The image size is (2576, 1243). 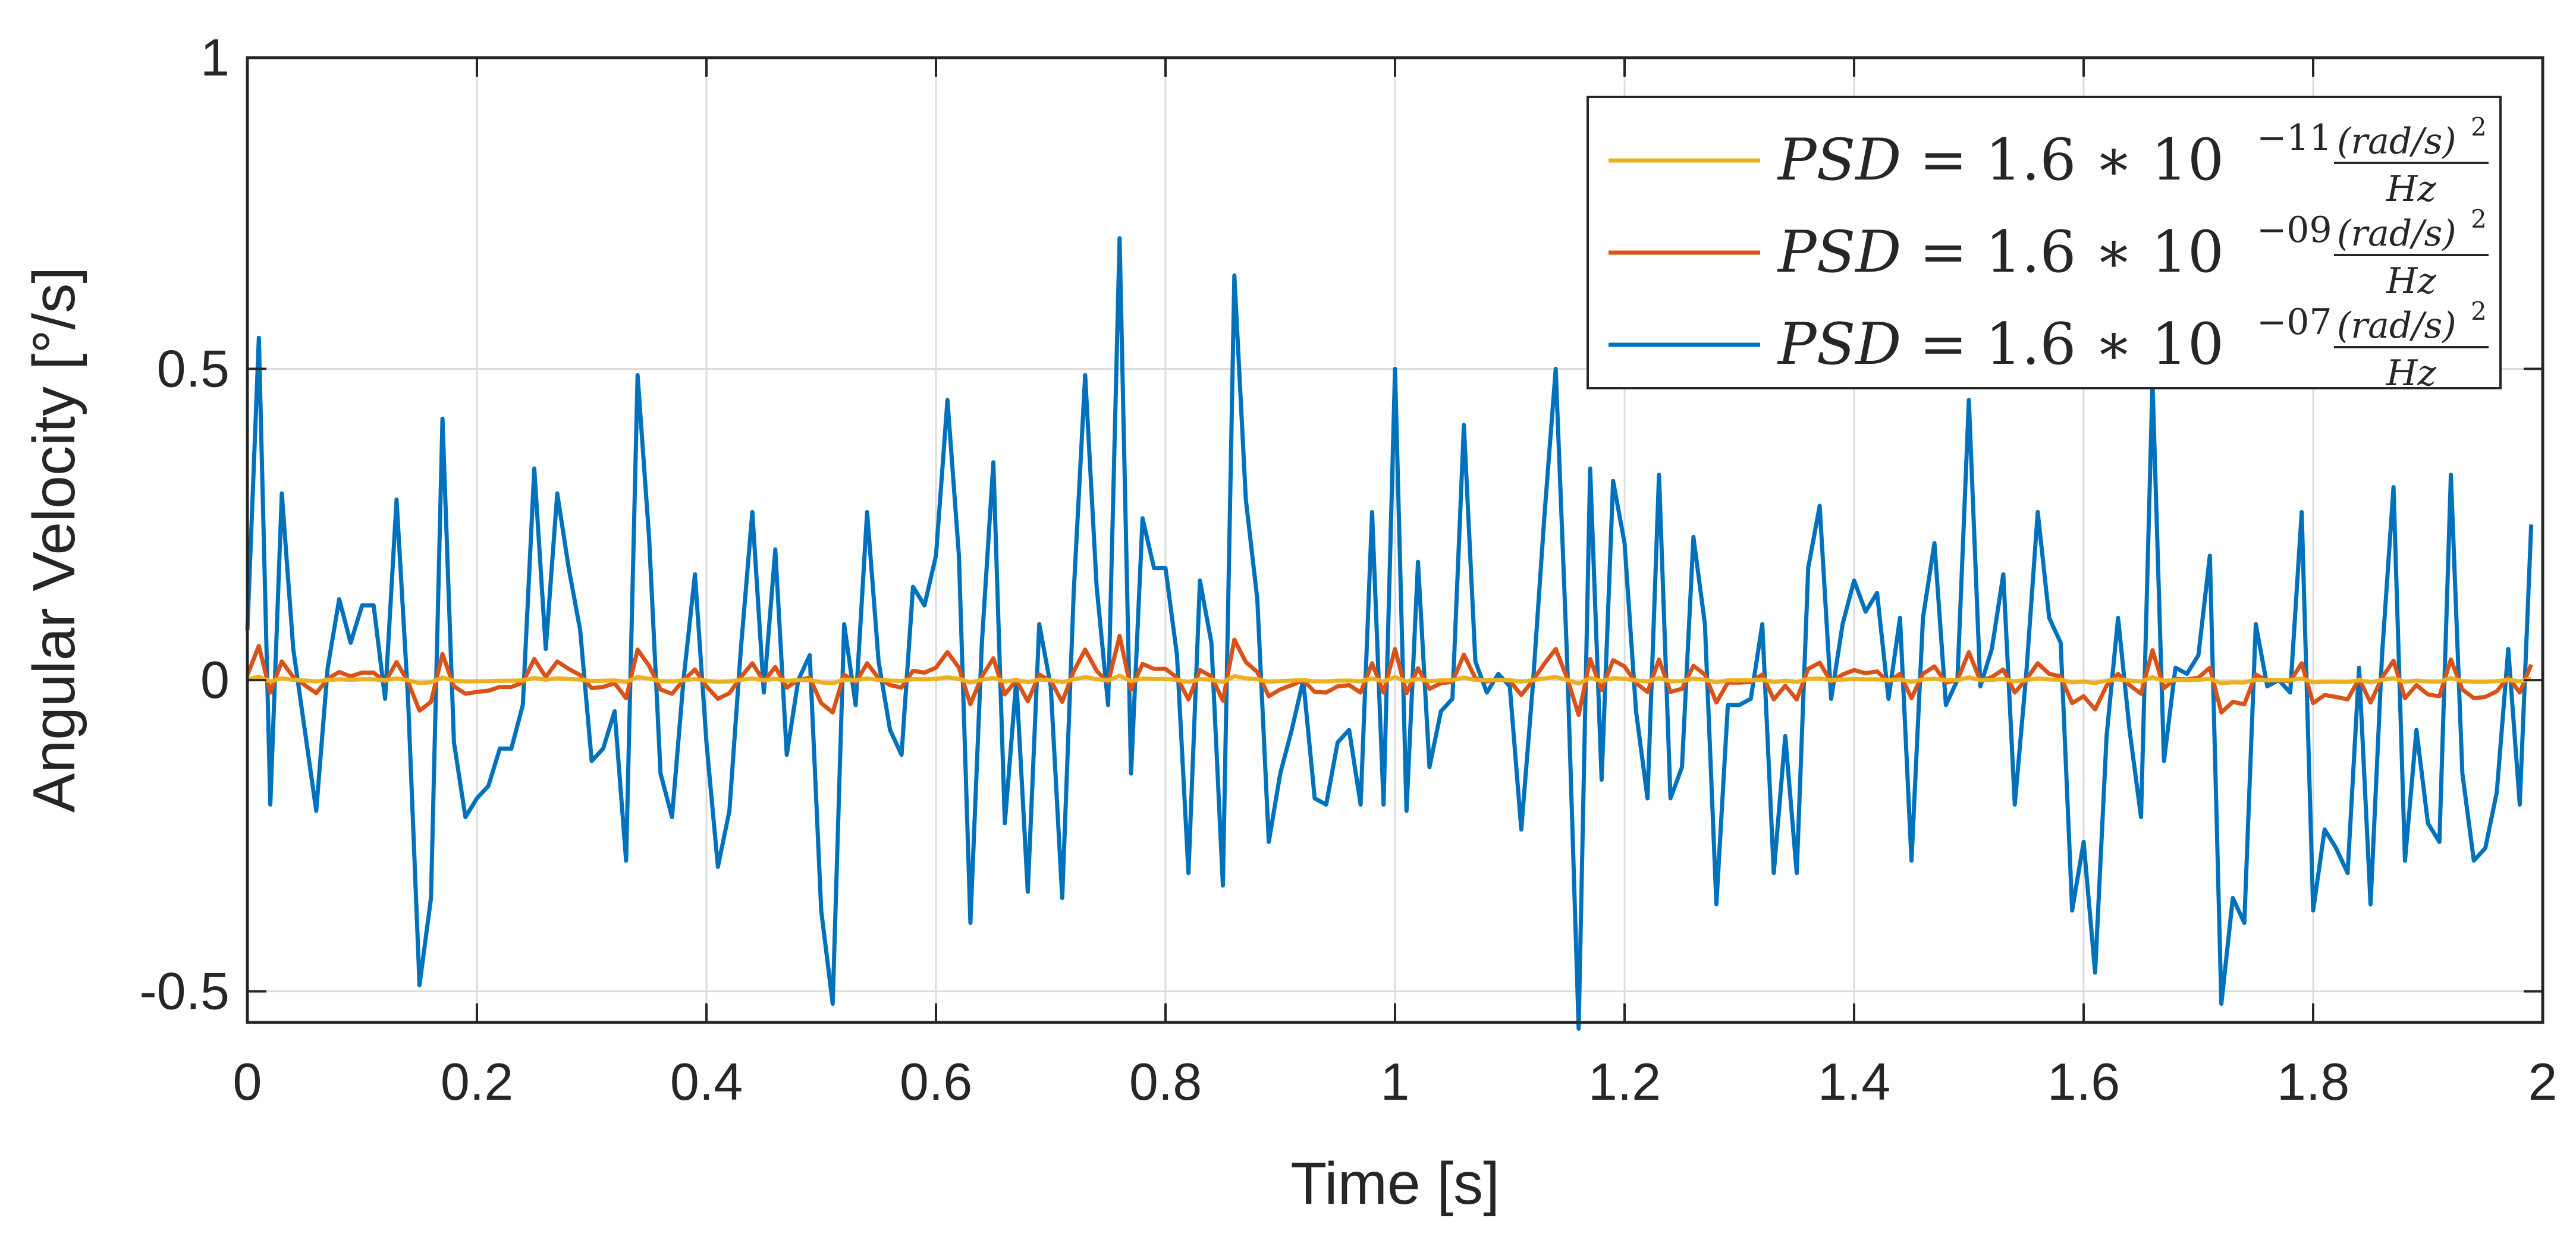 I want to click on x-tick-labels: 0 0.2 0.4 0.6 0.8 1 1.2 1.4 1.6 1.8 2, so click(x=1395, y=1081).